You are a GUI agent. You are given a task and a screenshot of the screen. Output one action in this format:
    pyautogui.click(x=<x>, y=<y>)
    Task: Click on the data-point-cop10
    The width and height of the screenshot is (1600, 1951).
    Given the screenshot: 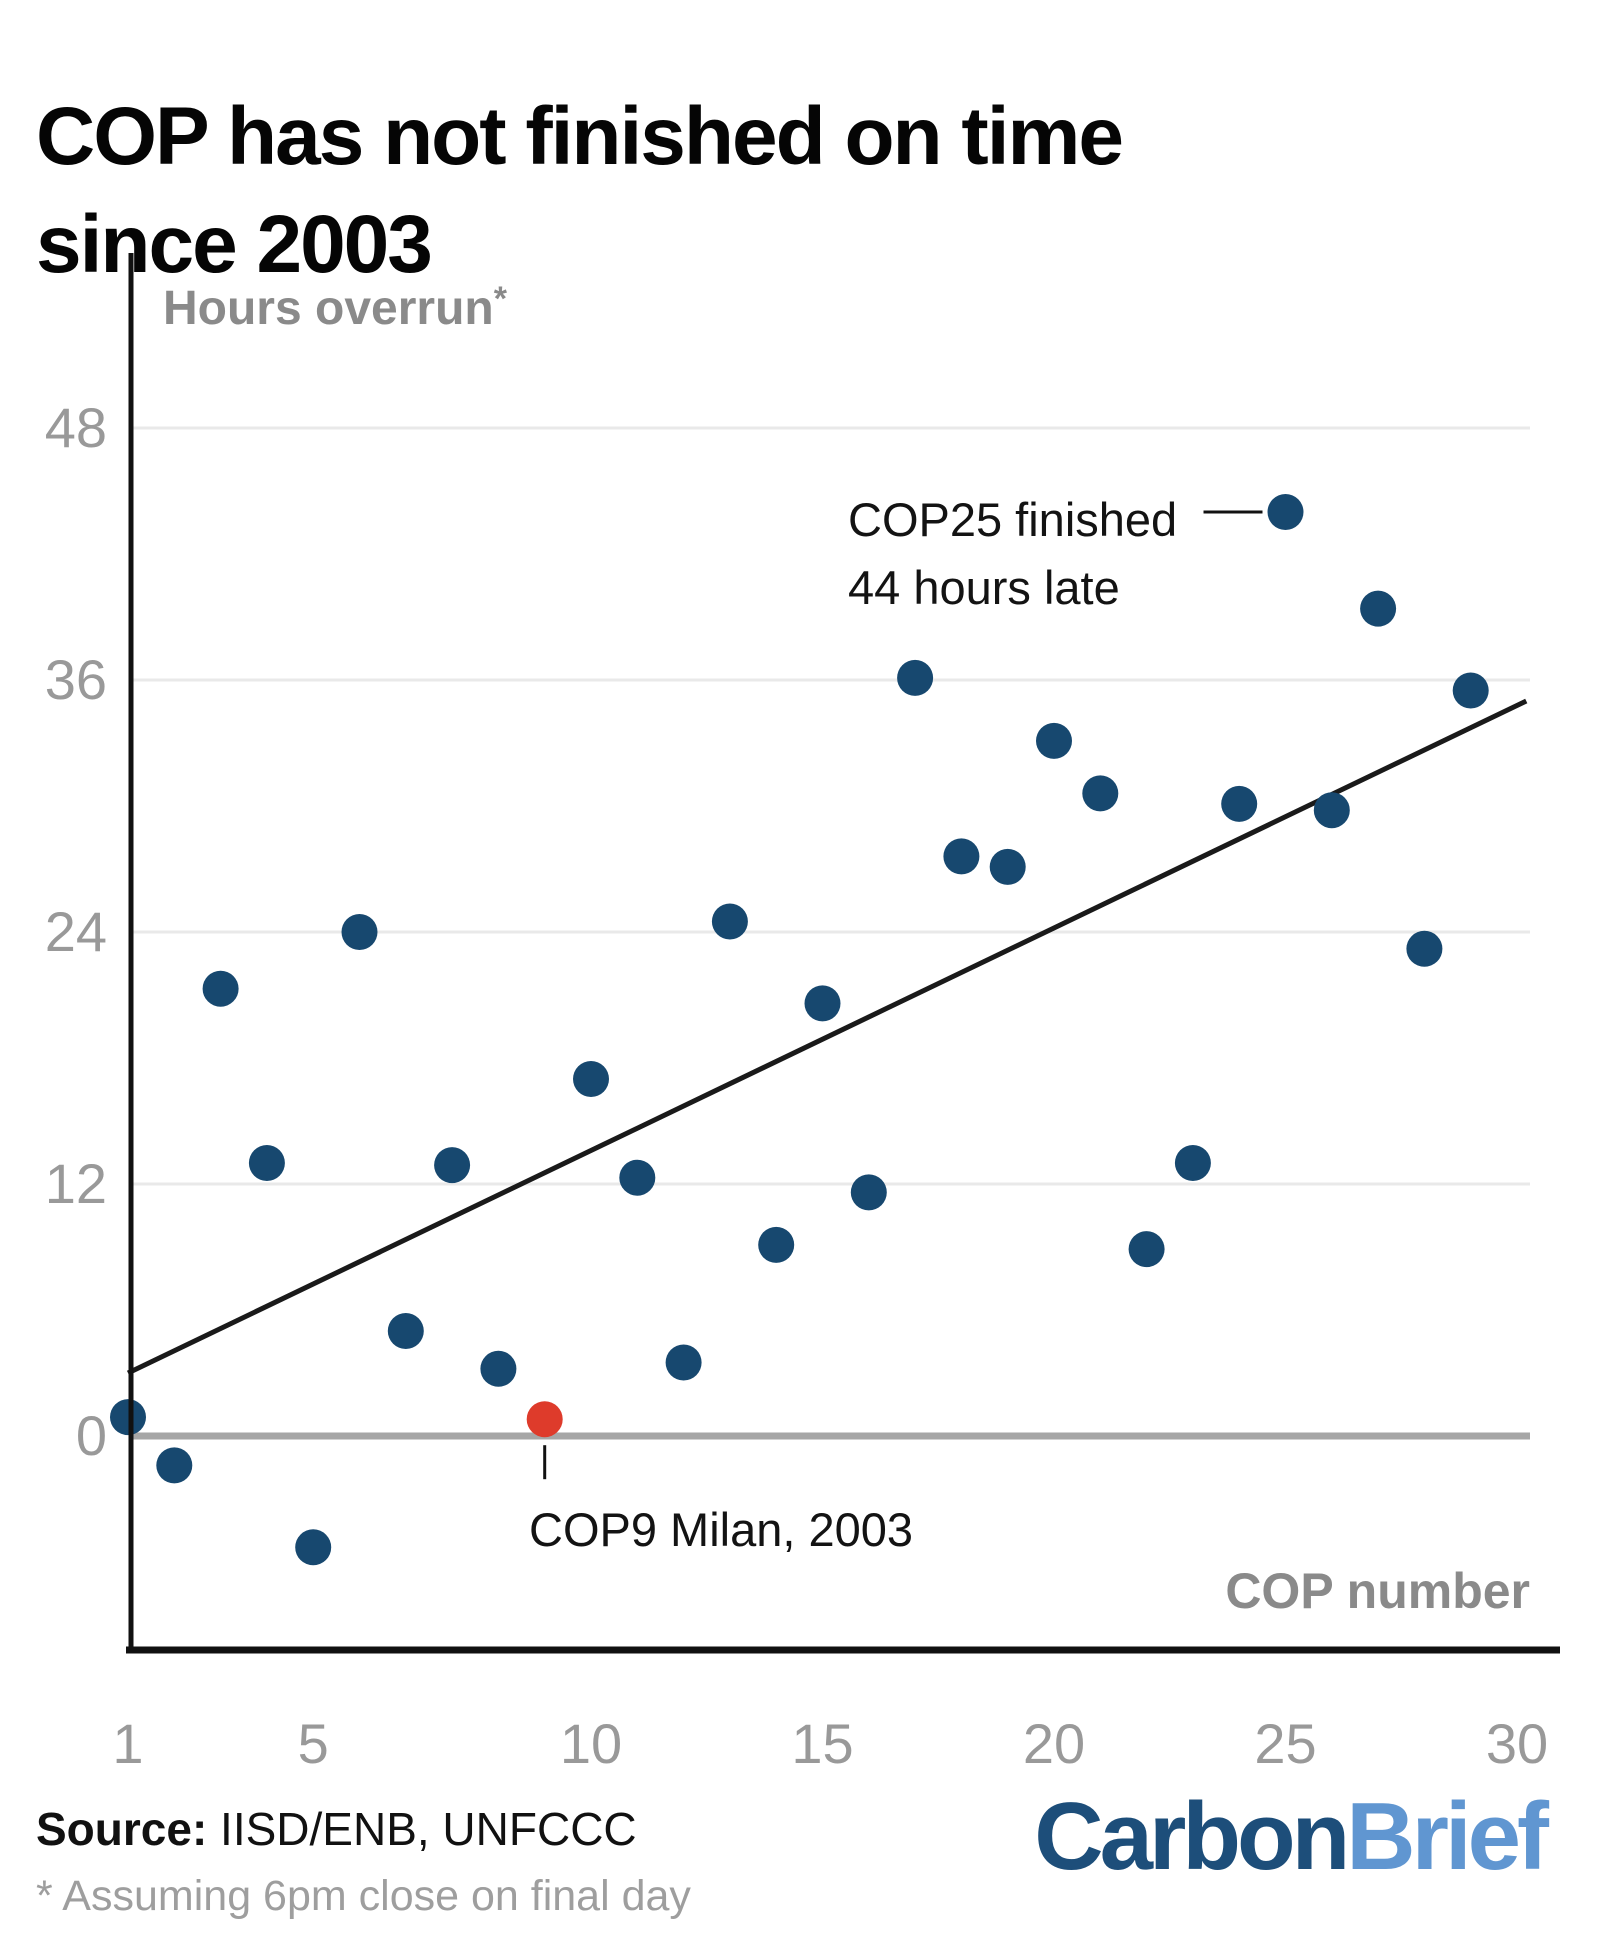 What is the action you would take?
    pyautogui.click(x=591, y=1079)
    